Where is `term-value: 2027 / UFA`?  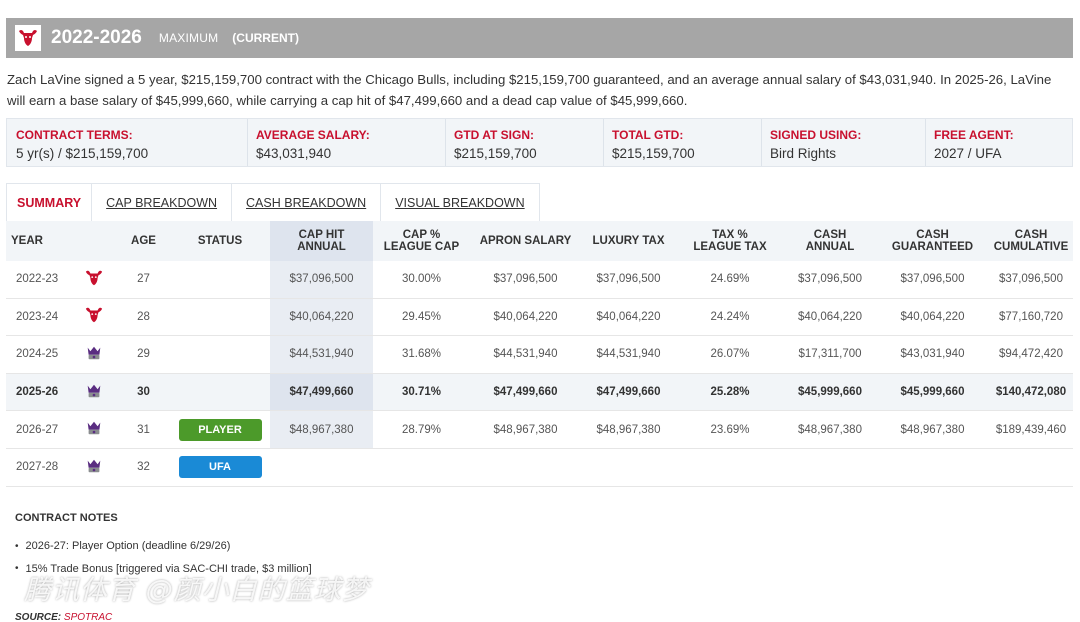 term-value: 2027 / UFA is located at coordinates (968, 153).